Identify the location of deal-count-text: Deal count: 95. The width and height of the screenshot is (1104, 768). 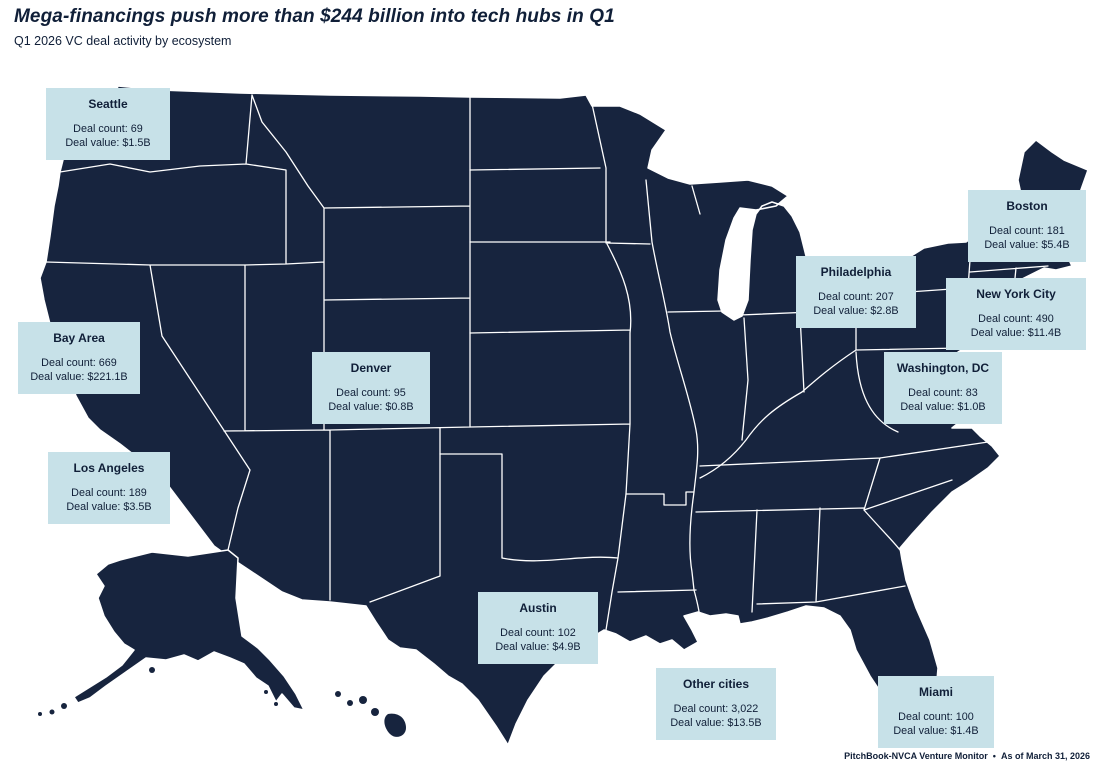
(371, 393).